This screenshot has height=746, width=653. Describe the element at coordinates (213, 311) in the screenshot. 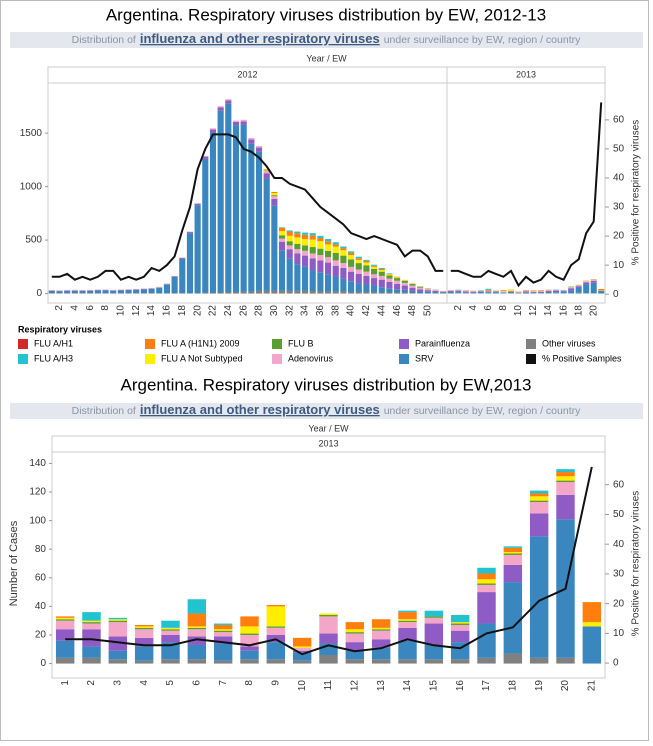

I see `x-tick-label: 22` at that location.